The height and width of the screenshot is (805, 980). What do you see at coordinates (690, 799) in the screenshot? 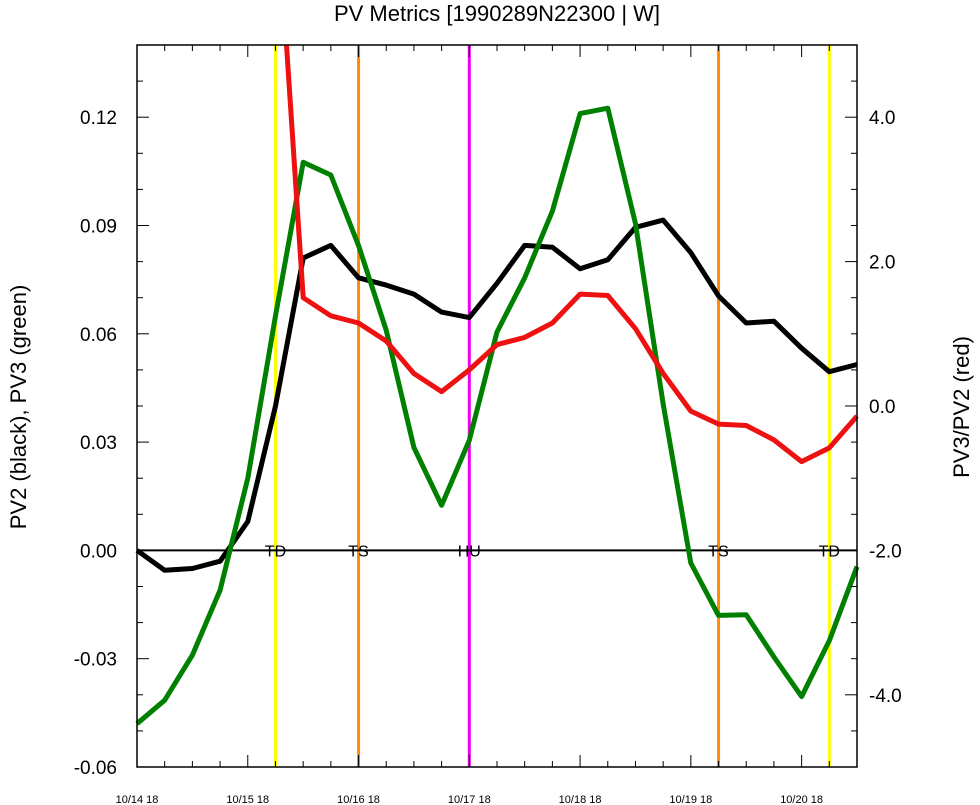
I see `x-tick-label-5: 10/19 18` at bounding box center [690, 799].